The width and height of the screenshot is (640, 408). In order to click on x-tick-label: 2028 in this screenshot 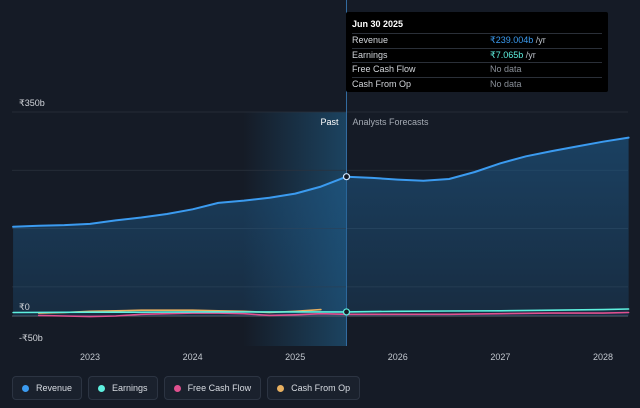, I will do `click(603, 357)`.